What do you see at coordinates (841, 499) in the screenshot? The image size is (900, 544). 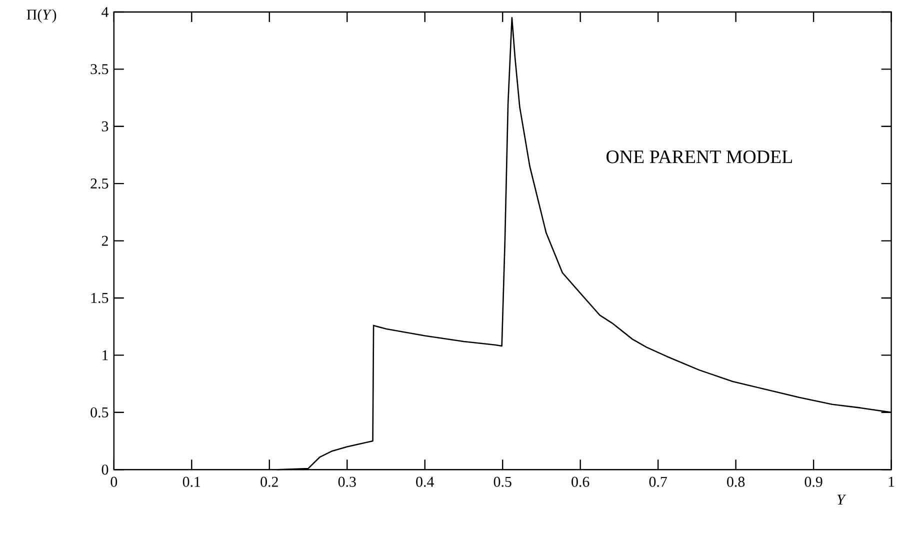 I see `x-axis-title: Y` at bounding box center [841, 499].